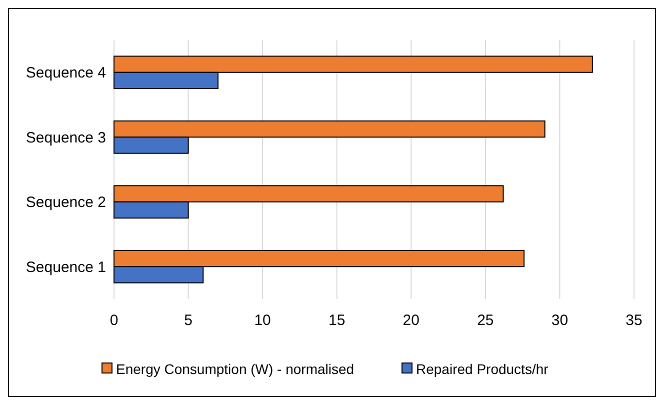 This screenshot has height=405, width=664. Describe the element at coordinates (66, 267) in the screenshot. I see `y-tick-label: Sequence 1` at that location.